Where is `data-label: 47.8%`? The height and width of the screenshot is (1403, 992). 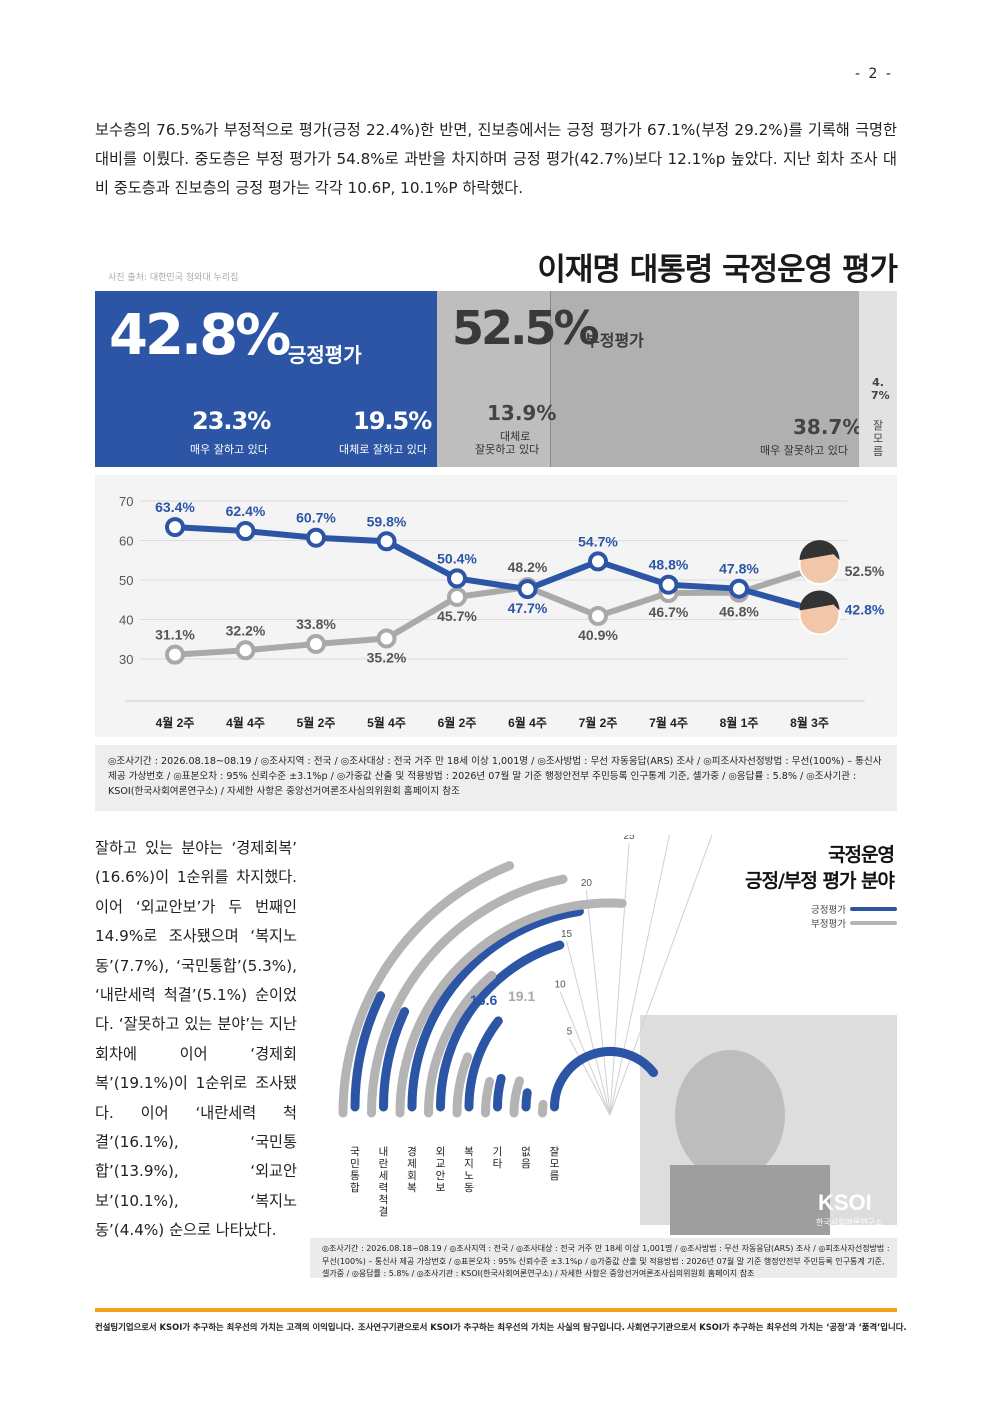 data-label: 47.8% is located at coordinates (739, 569).